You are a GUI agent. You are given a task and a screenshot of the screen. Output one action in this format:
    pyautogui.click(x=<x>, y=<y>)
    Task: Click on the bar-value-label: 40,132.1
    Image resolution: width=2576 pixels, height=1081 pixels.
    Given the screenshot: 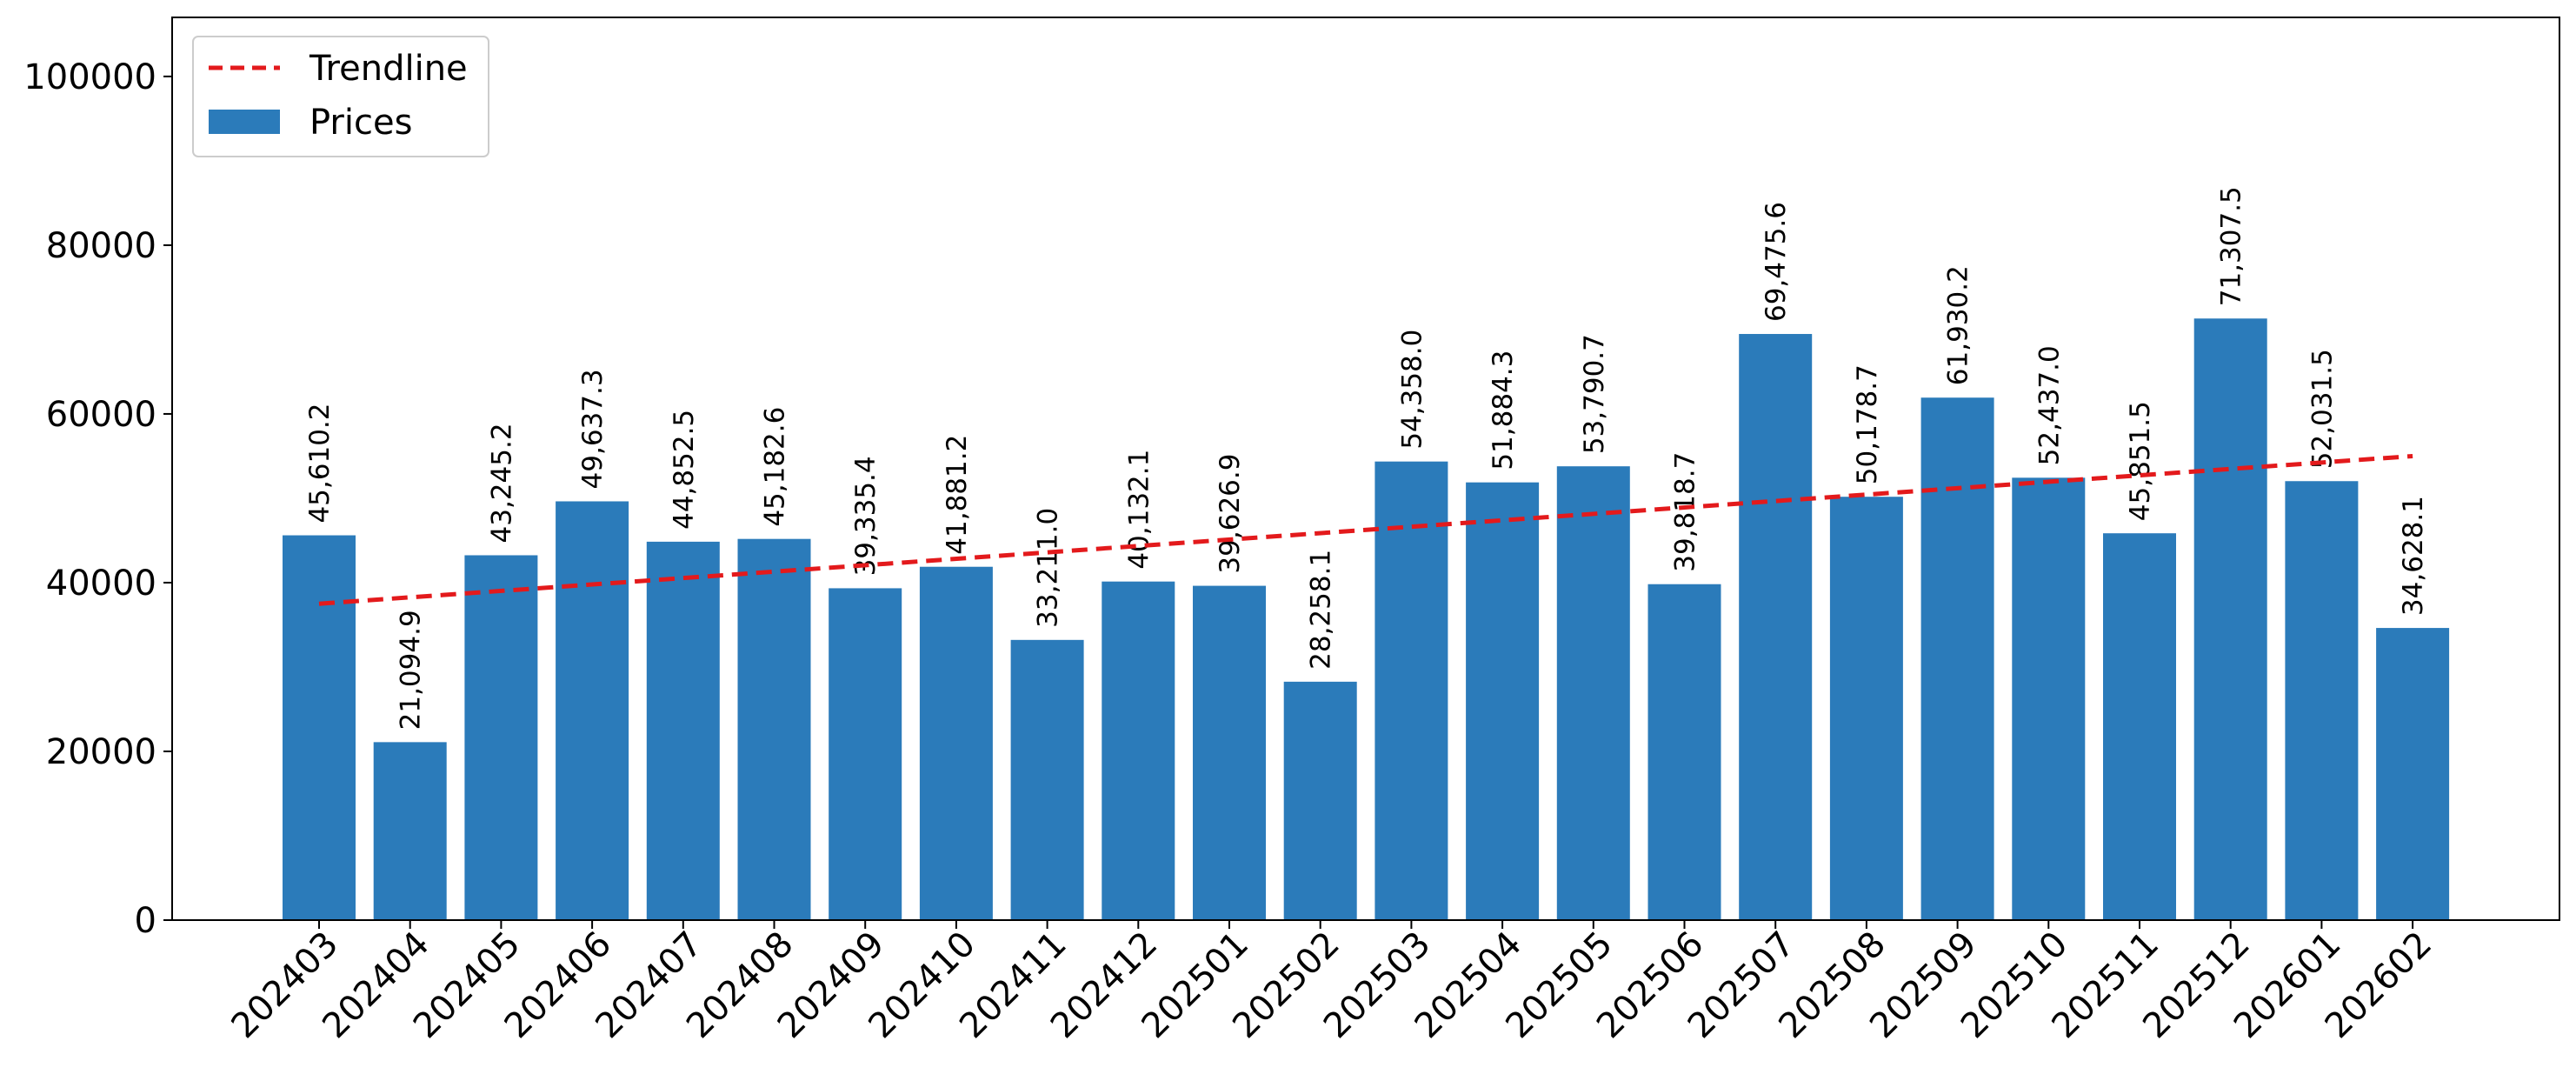 What is the action you would take?
    pyautogui.click(x=1139, y=510)
    